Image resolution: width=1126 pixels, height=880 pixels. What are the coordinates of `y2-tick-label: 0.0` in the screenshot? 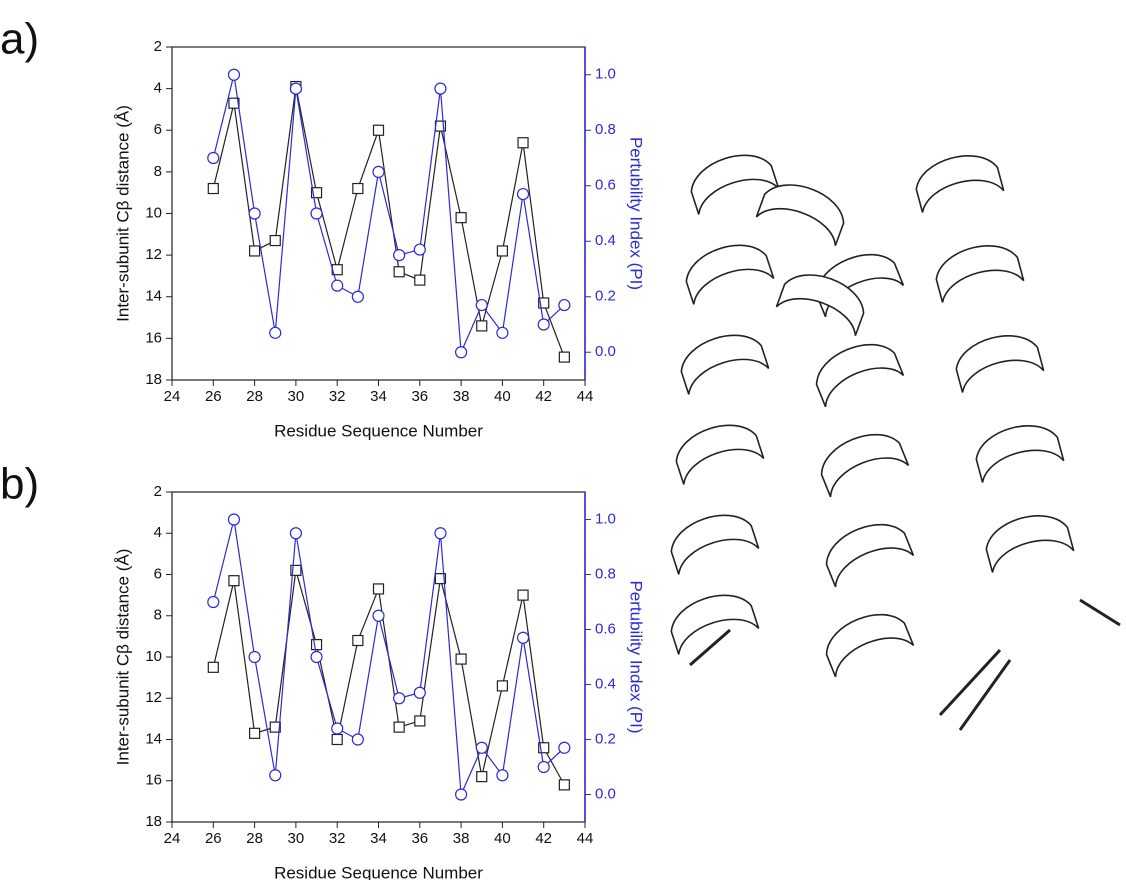 It's located at (605, 793).